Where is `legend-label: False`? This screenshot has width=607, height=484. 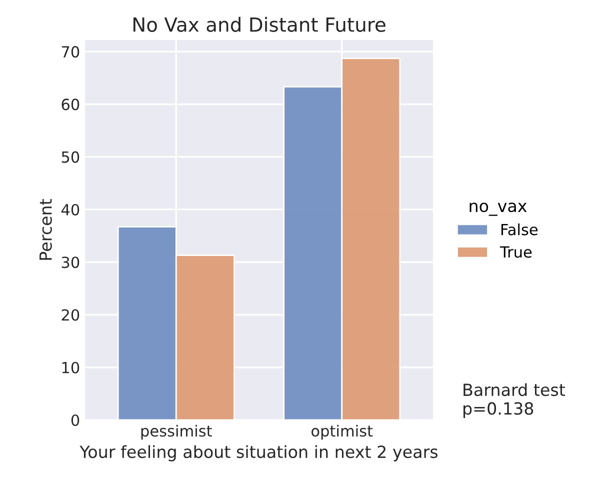
legend-label: False is located at coordinates (519, 230).